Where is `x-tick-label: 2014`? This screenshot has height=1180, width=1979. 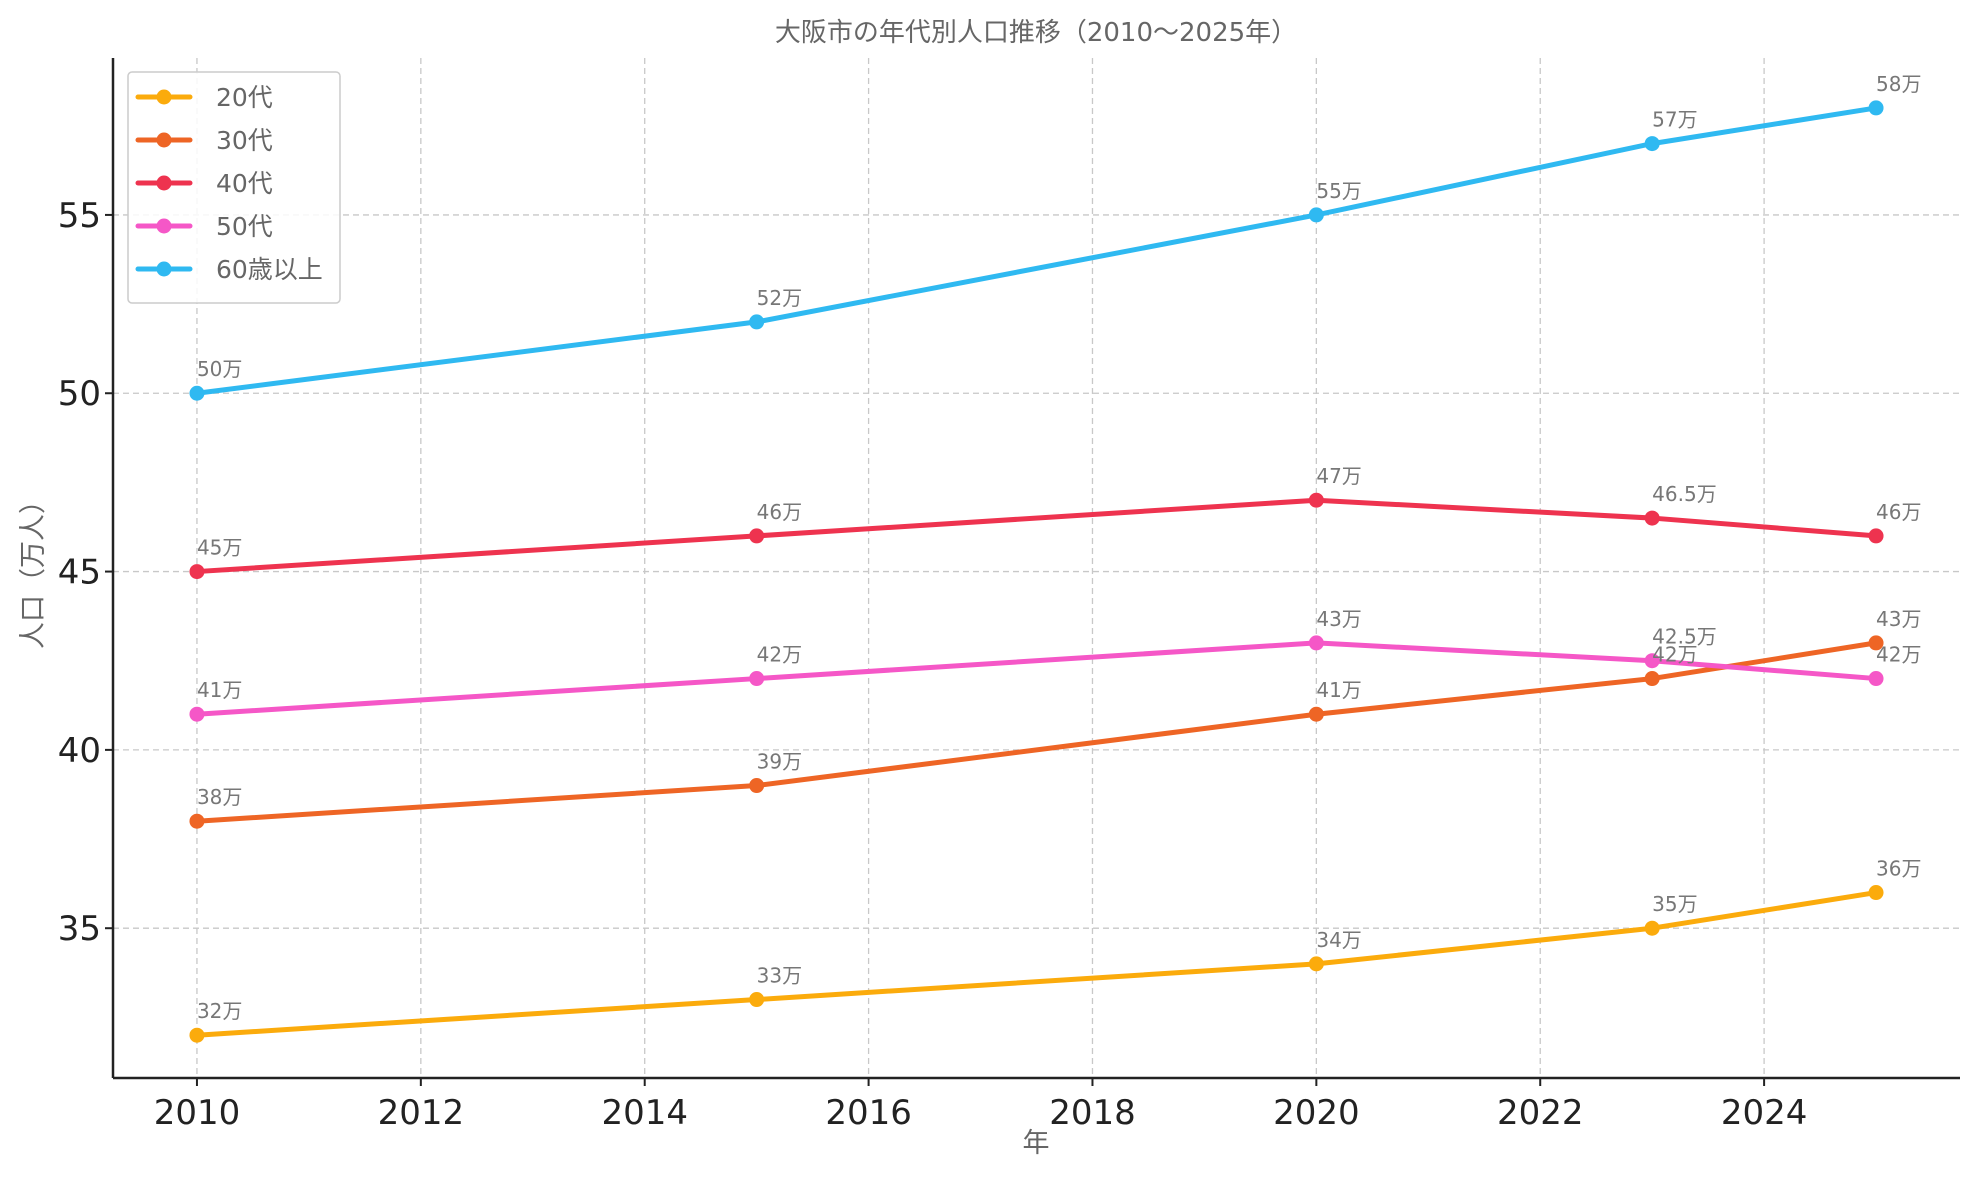
x-tick-label: 2014 is located at coordinates (644, 1113).